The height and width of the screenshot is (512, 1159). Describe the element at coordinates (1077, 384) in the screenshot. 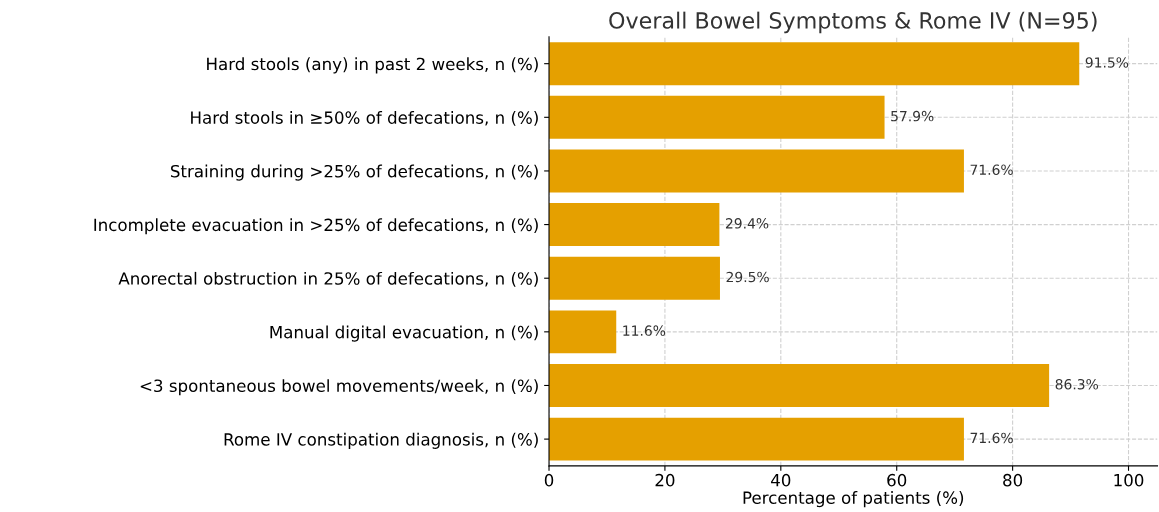

I see `data-label: 86.3%` at that location.